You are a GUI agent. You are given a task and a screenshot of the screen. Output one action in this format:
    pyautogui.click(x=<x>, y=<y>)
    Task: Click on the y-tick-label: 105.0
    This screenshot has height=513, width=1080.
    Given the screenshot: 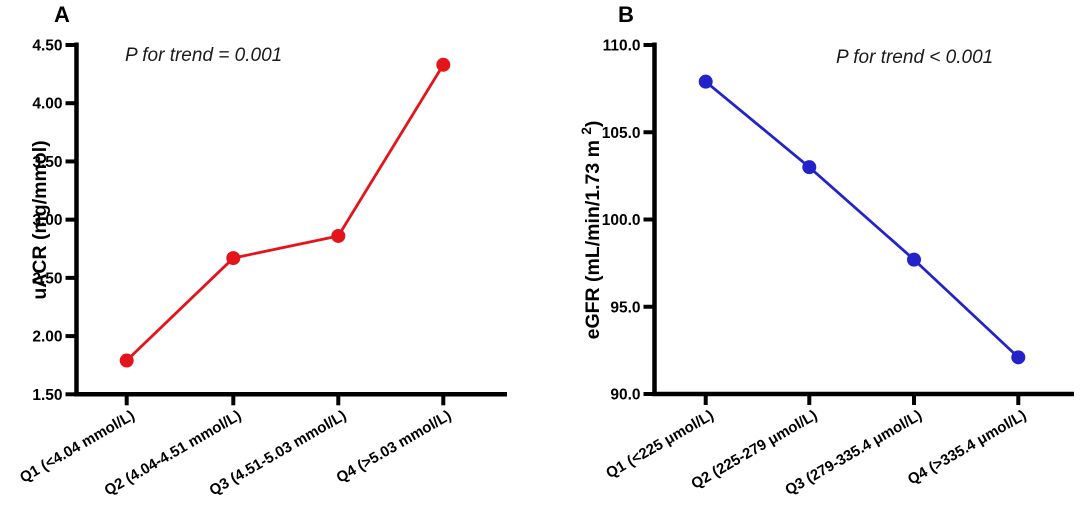 What is the action you would take?
    pyautogui.click(x=621, y=133)
    